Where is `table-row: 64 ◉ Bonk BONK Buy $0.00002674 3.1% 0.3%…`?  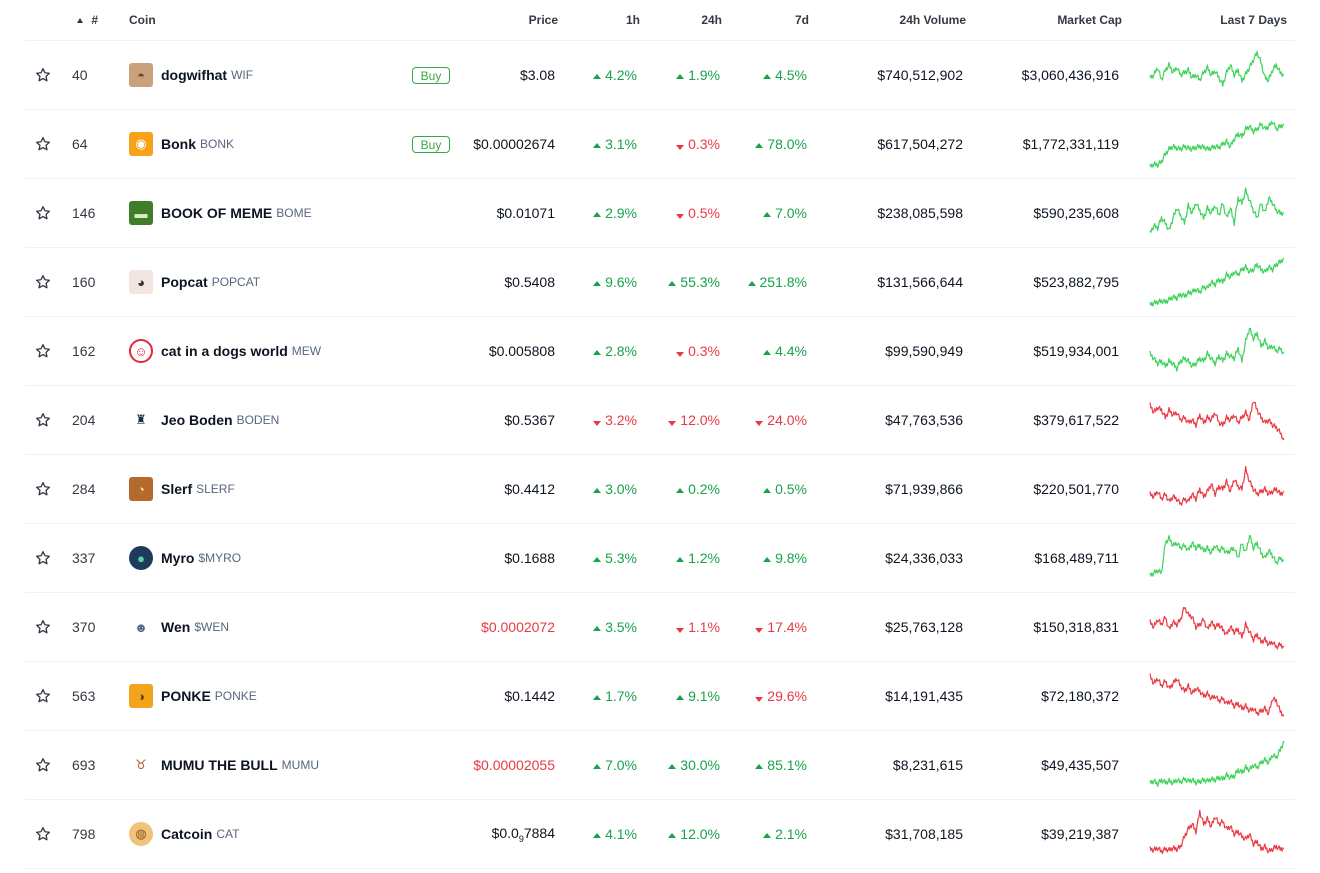 table-row: 64 ◉ Bonk BONK Buy $0.00002674 3.1% 0.3%… is located at coordinates (660, 144).